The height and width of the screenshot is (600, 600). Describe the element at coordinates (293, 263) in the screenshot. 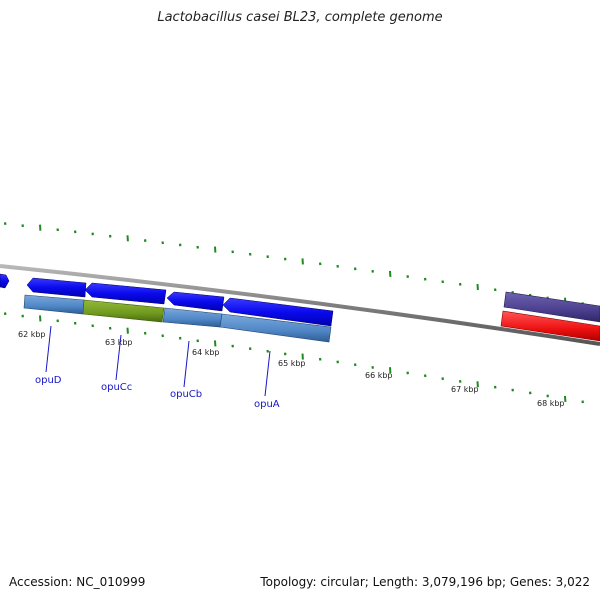

I see `tick-marks-upper` at that location.